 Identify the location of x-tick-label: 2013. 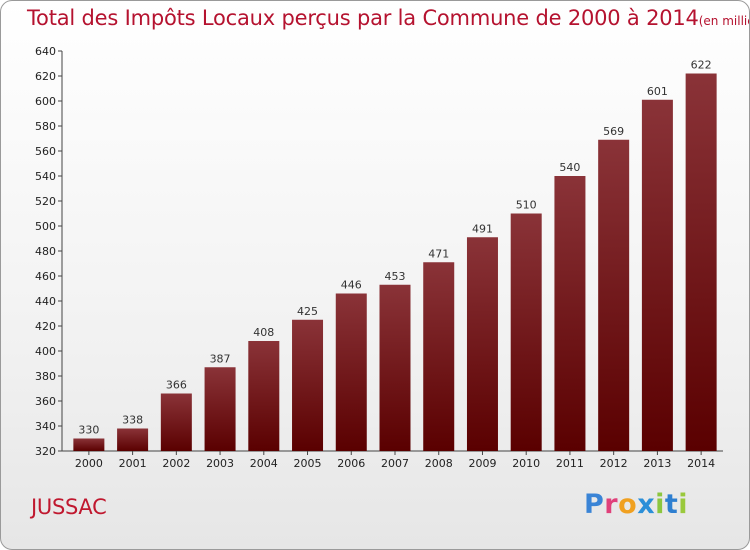
(657, 463).